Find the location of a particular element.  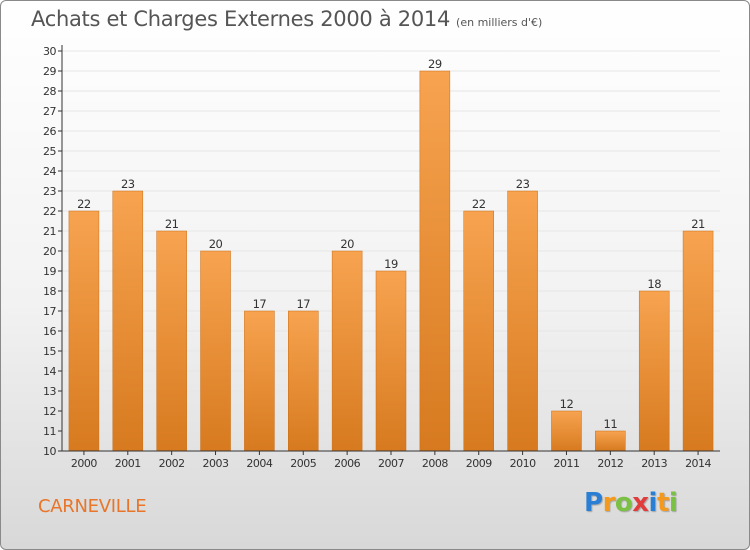

y-tick-label: 15 is located at coordinates (49, 351).